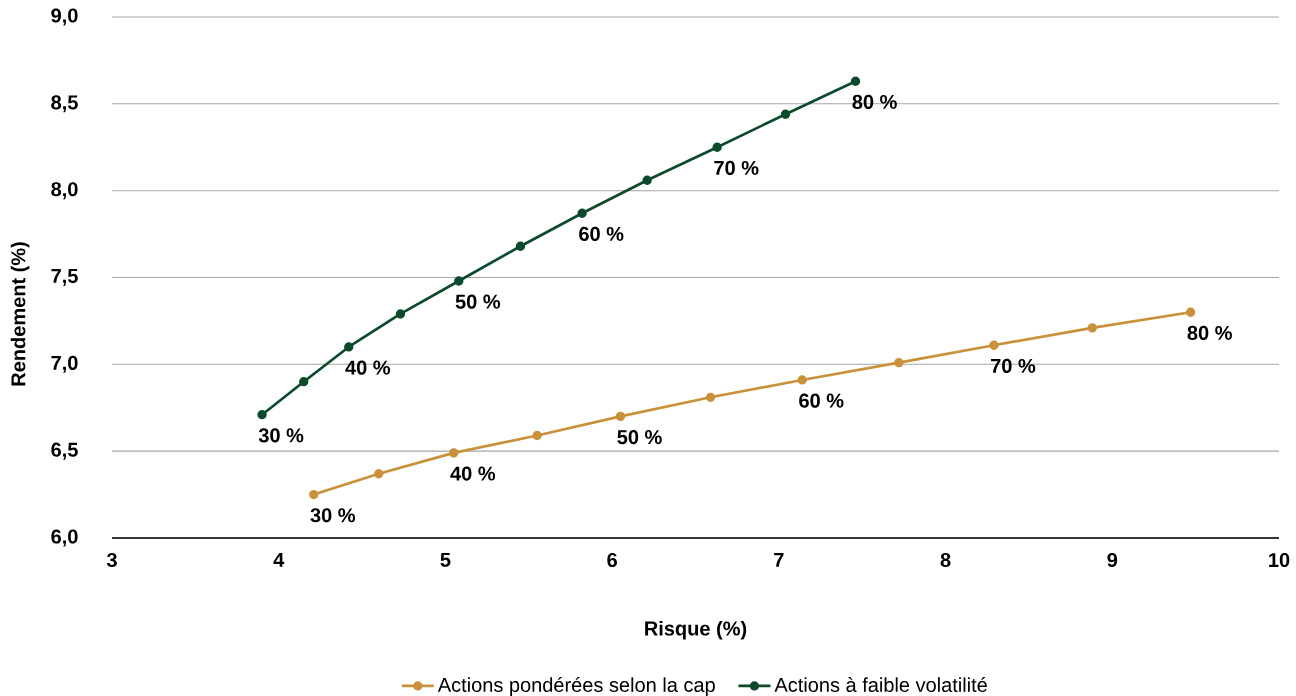 The height and width of the screenshot is (696, 1296). I want to click on x-axis-title: Risque (%), so click(696, 630).